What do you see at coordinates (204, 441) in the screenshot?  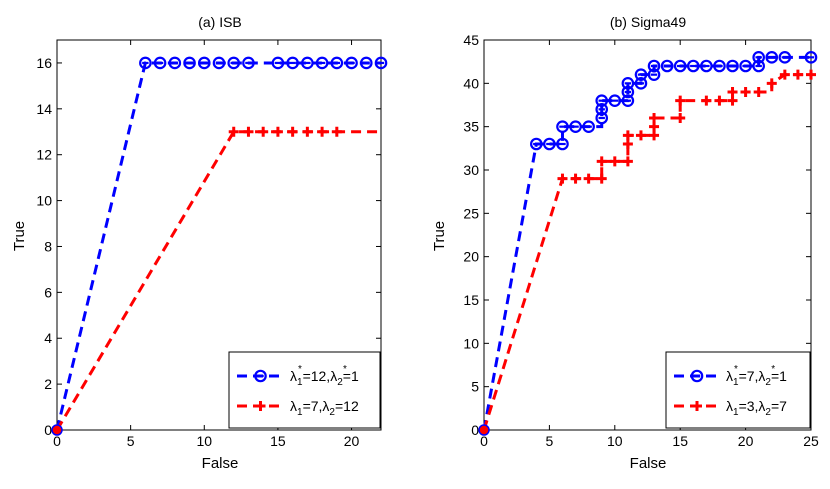 I see `x-tick-label-a: 10` at bounding box center [204, 441].